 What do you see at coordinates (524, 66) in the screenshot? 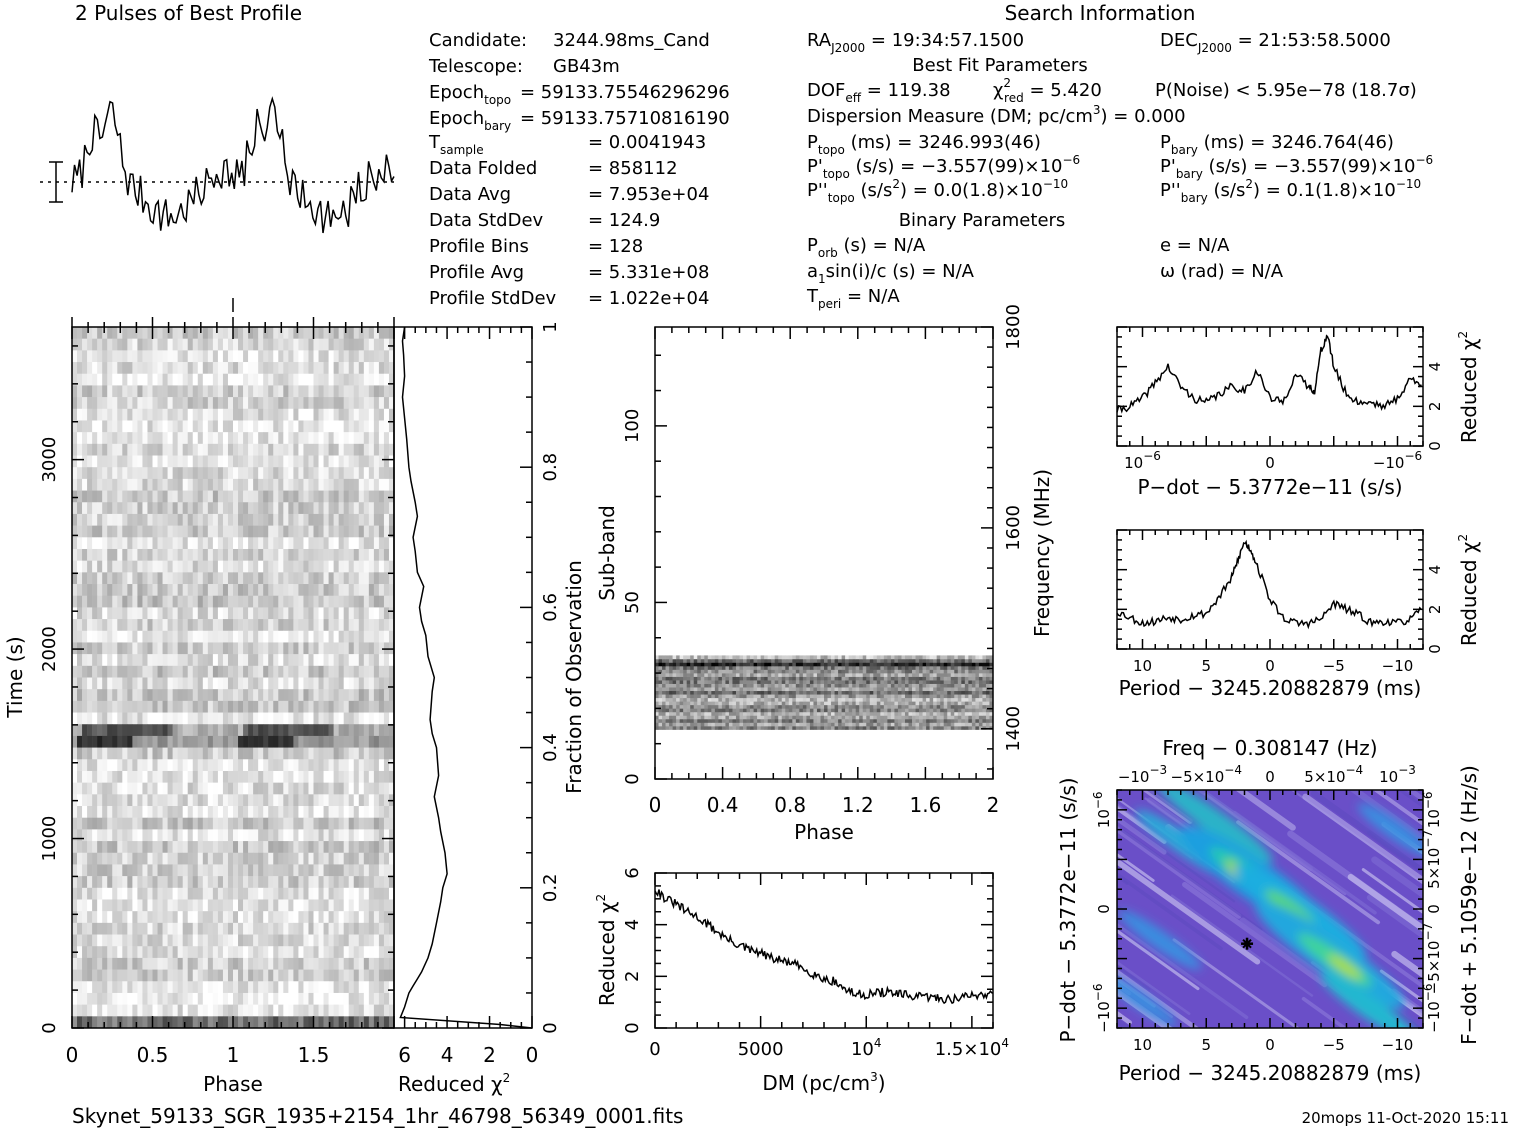
I see `svg-text:Telescope:GB43m: Telescope: GB43m` at bounding box center [524, 66].